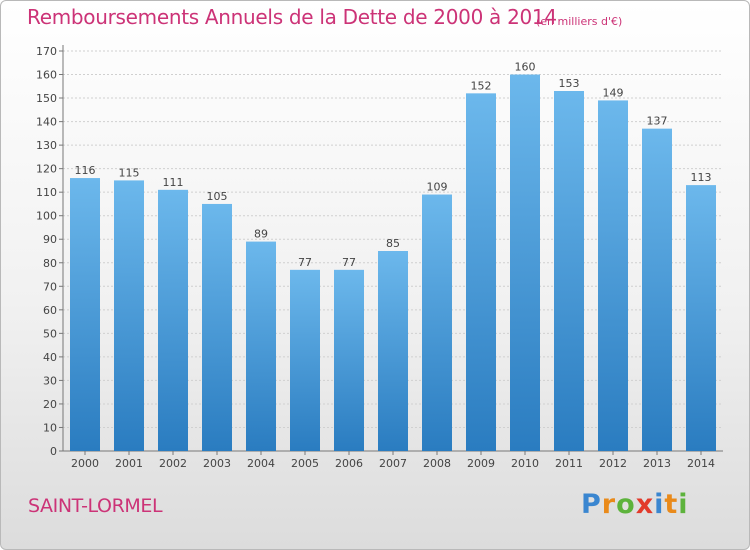 Image resolution: width=750 pixels, height=550 pixels. I want to click on y-tick-label: 110, so click(46, 192).